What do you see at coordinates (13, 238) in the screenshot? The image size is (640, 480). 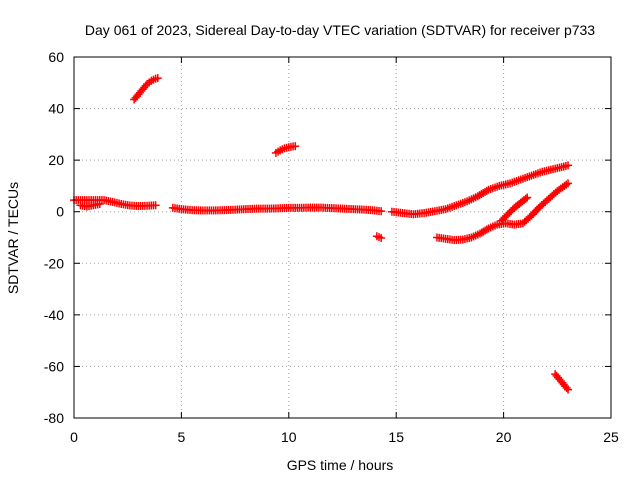 I see `y-axis-title: SDTVAR / TECUs` at bounding box center [13, 238].